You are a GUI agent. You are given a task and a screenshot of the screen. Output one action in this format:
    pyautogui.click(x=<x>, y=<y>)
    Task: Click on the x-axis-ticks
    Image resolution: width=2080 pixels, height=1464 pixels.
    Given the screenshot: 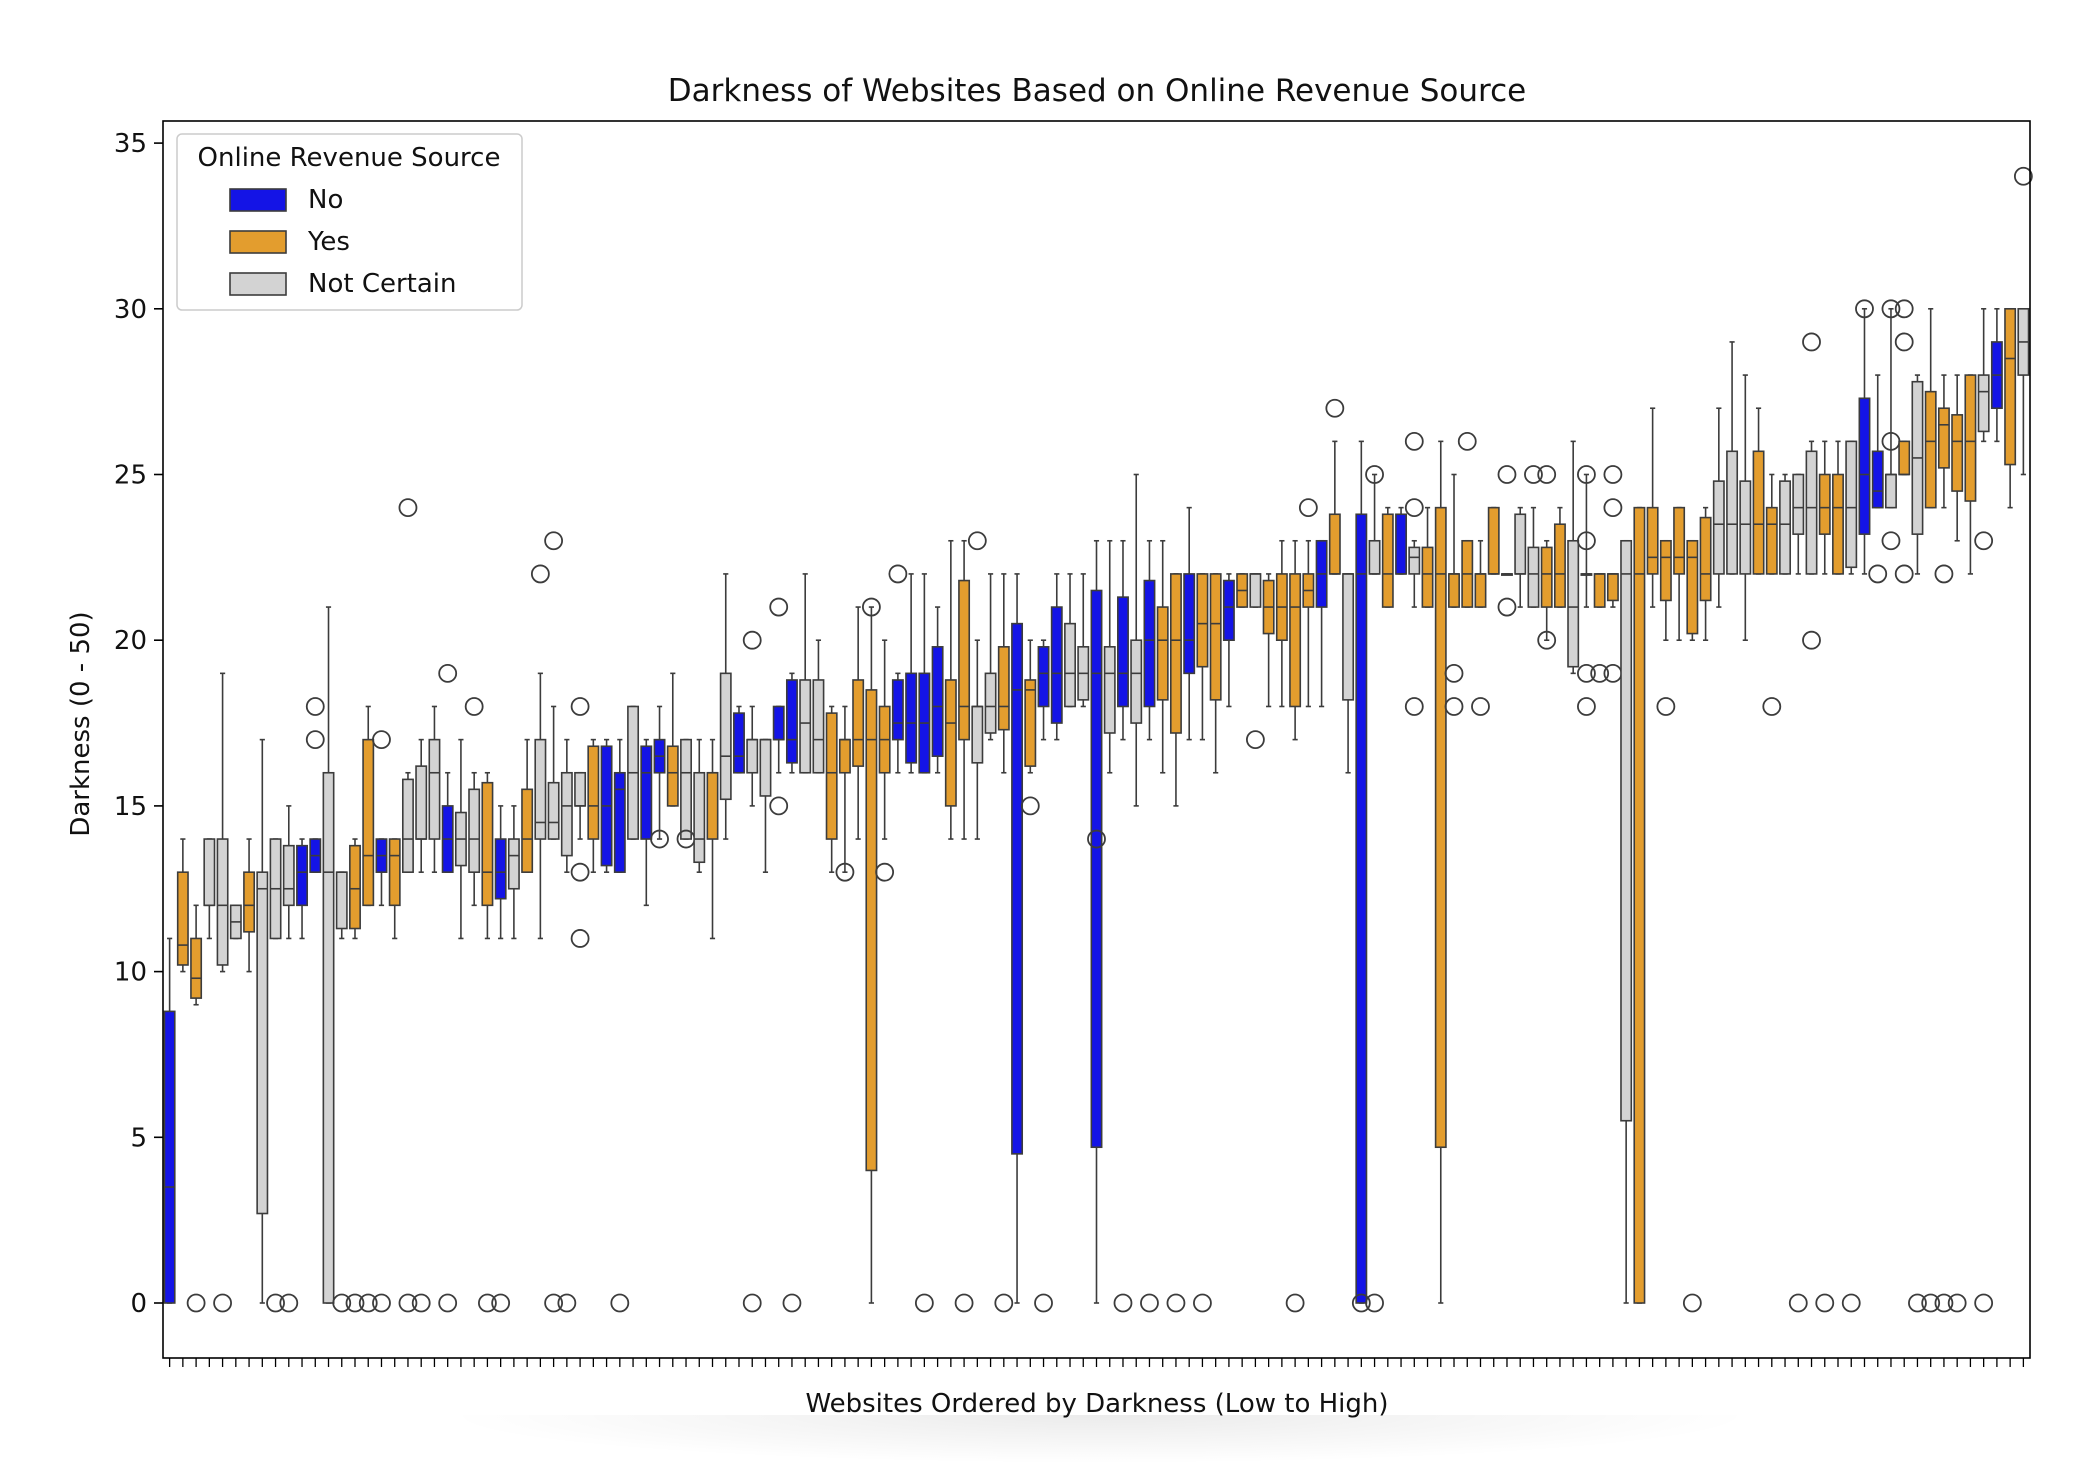 What is the action you would take?
    pyautogui.click(x=1096, y=1362)
    